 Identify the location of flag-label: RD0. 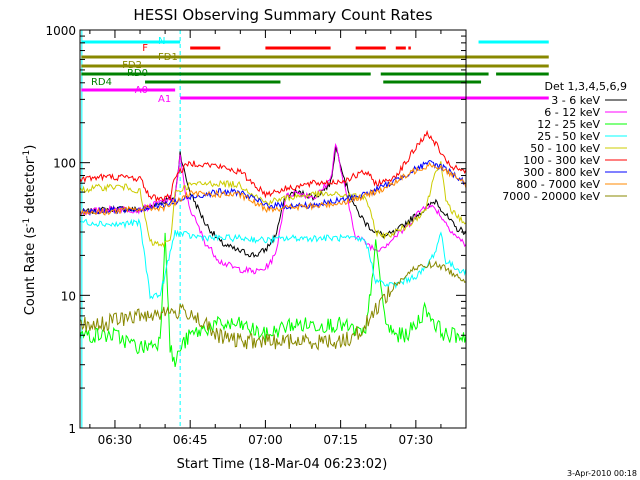
(137, 73).